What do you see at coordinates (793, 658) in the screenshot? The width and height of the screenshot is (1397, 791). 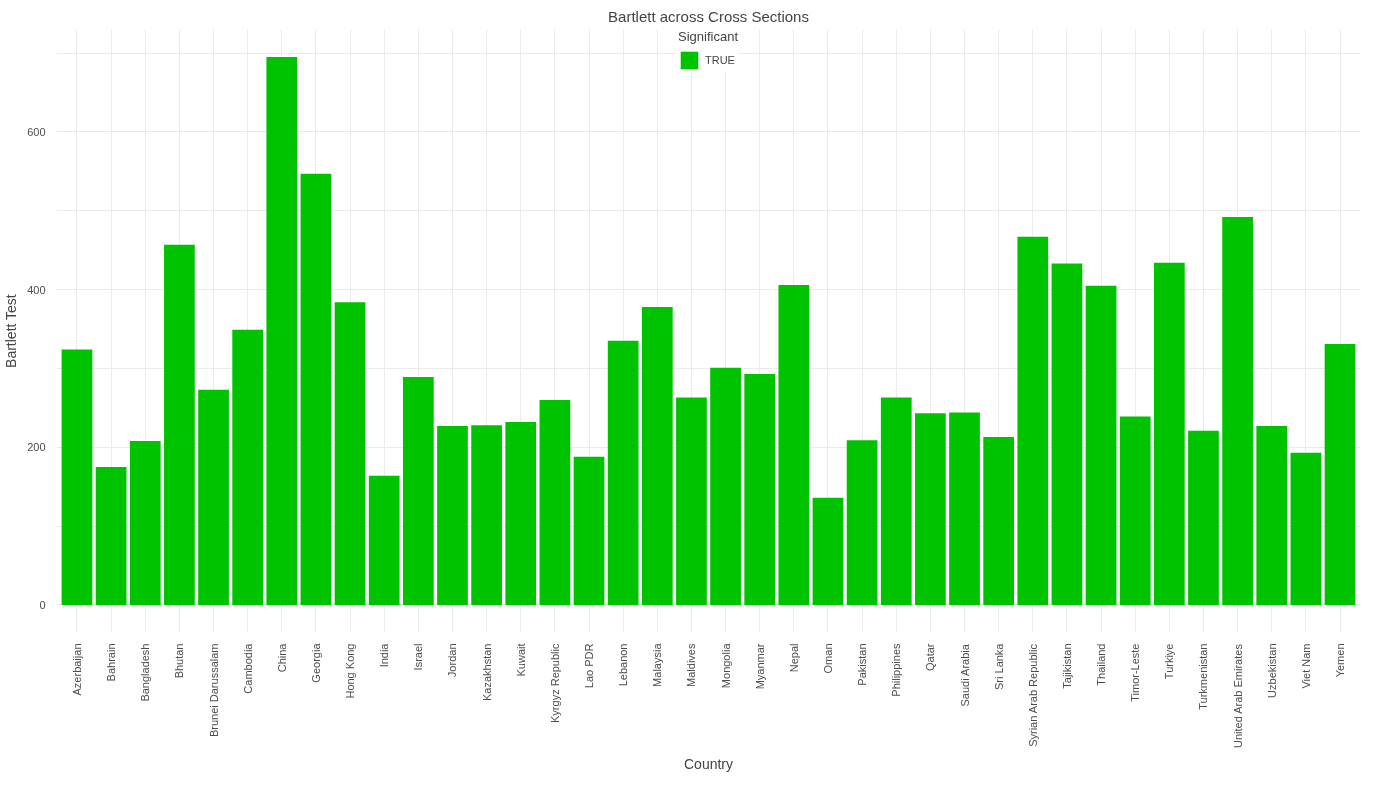 I see `x-tick-label: Nepal` at bounding box center [793, 658].